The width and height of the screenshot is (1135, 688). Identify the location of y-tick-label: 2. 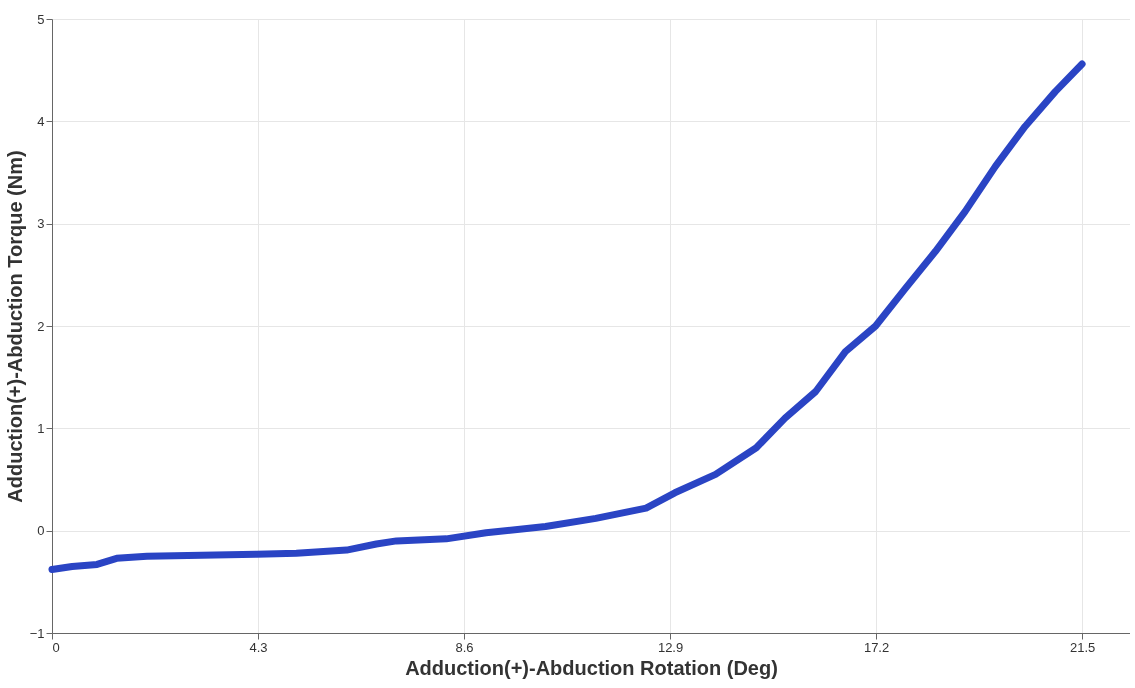
(41, 326).